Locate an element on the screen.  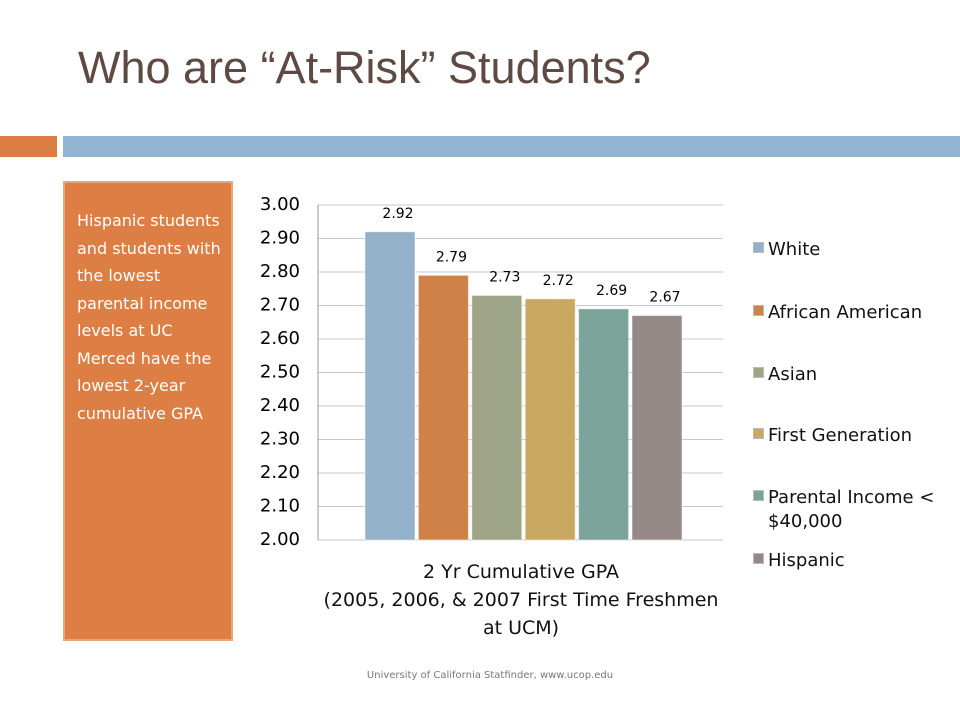
value-label: 2.67 is located at coordinates (664, 298).